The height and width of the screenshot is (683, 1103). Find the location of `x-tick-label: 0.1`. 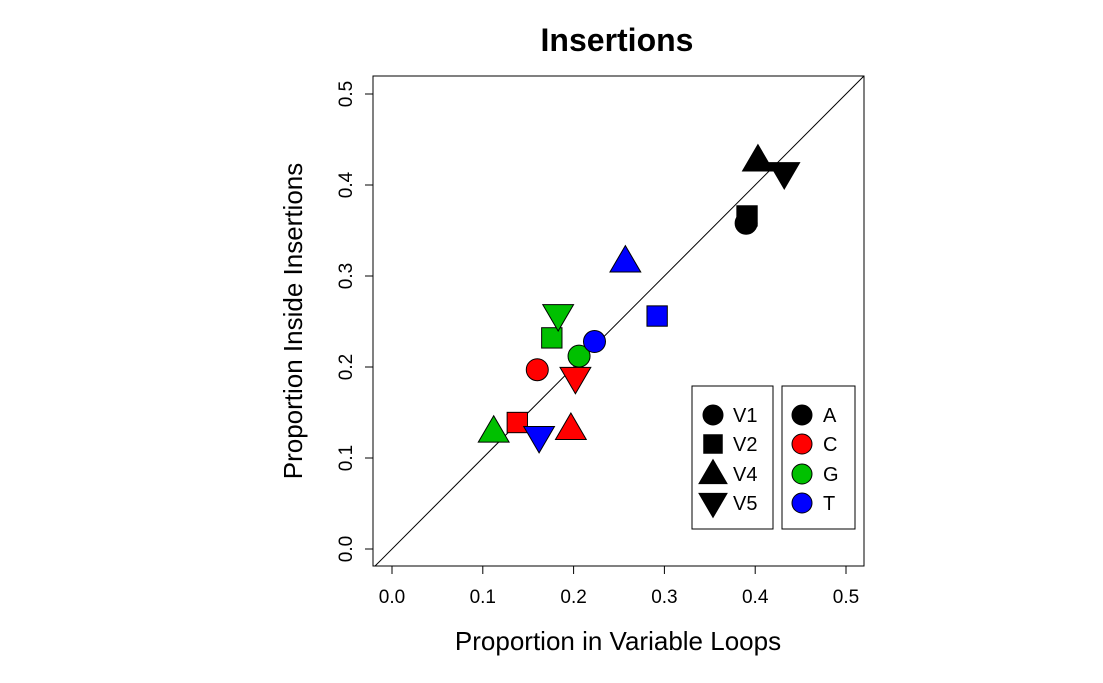

x-tick-label: 0.1 is located at coordinates (483, 597).